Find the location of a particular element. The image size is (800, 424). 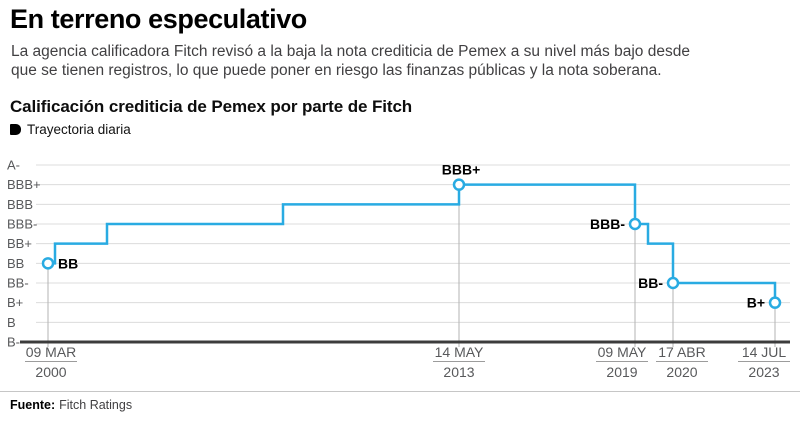

x-tick-date: 09 MAY is located at coordinates (622, 352).